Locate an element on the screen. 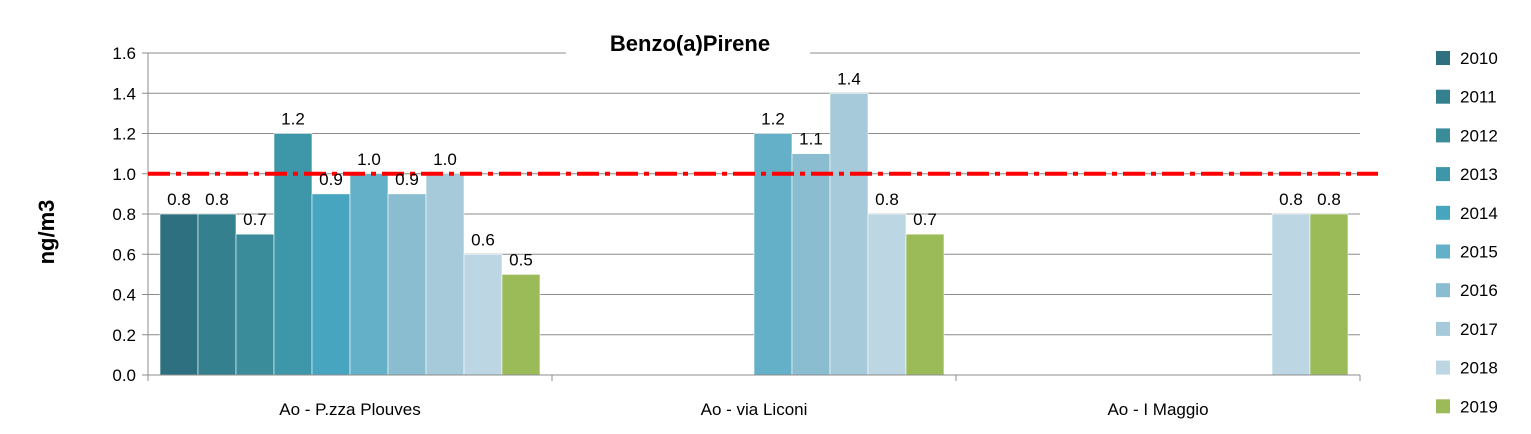 Image resolution: width=1531 pixels, height=434 pixels. chart-title: Benzo(a)Pirene is located at coordinates (690, 43).